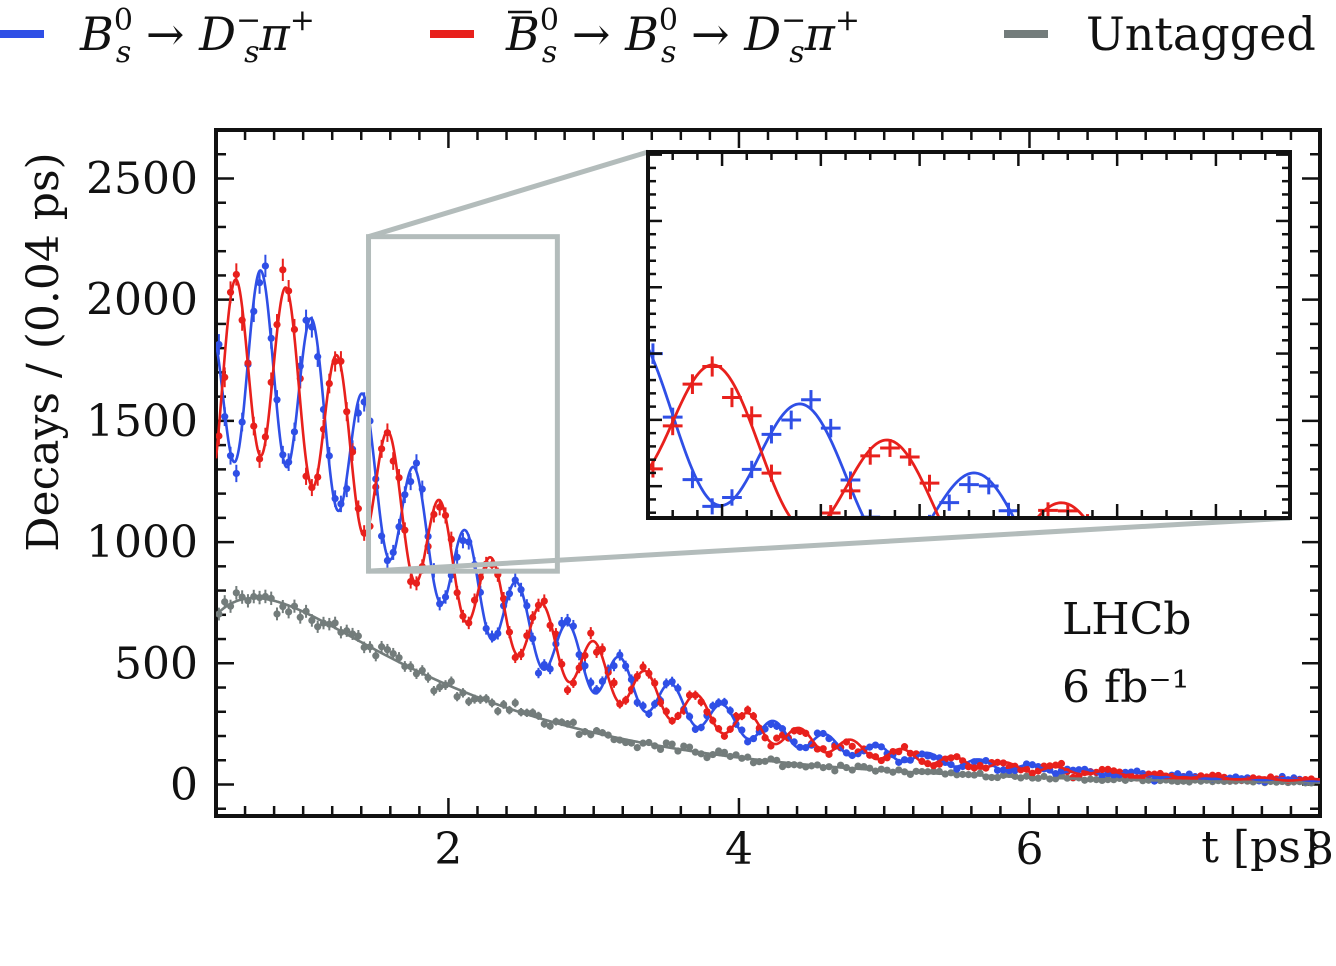 The width and height of the screenshot is (1336, 966). What do you see at coordinates (142, 421) in the screenshot?
I see `y-tick-label: 1500` at bounding box center [142, 421].